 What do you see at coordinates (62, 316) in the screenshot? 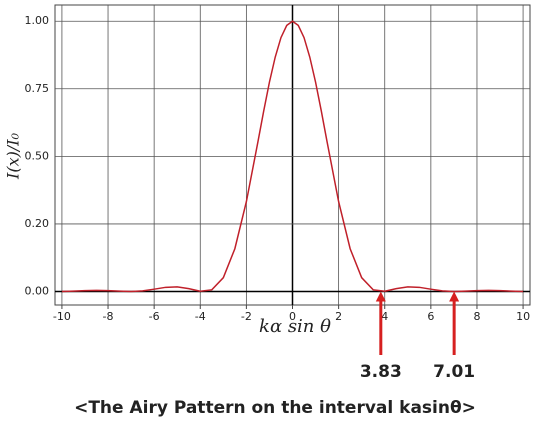
I see `x-tick-label: -10` at bounding box center [62, 316].